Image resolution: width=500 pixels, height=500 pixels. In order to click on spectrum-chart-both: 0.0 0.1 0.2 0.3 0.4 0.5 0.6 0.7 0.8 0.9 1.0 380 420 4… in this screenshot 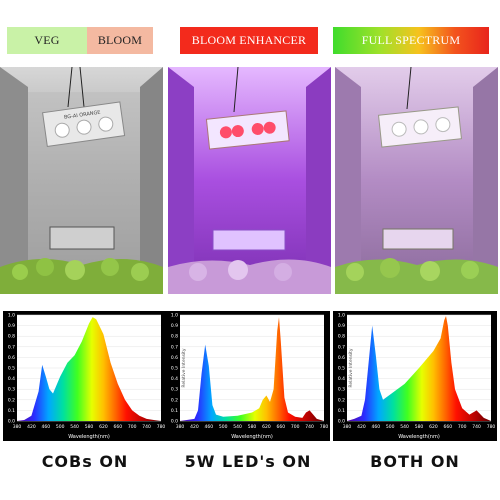, I will do `click(415, 376)`.